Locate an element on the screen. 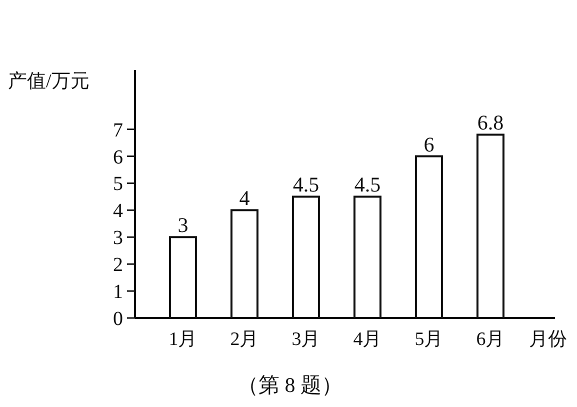 The height and width of the screenshot is (407, 577). y-tick-label: 5 is located at coordinates (118, 184).